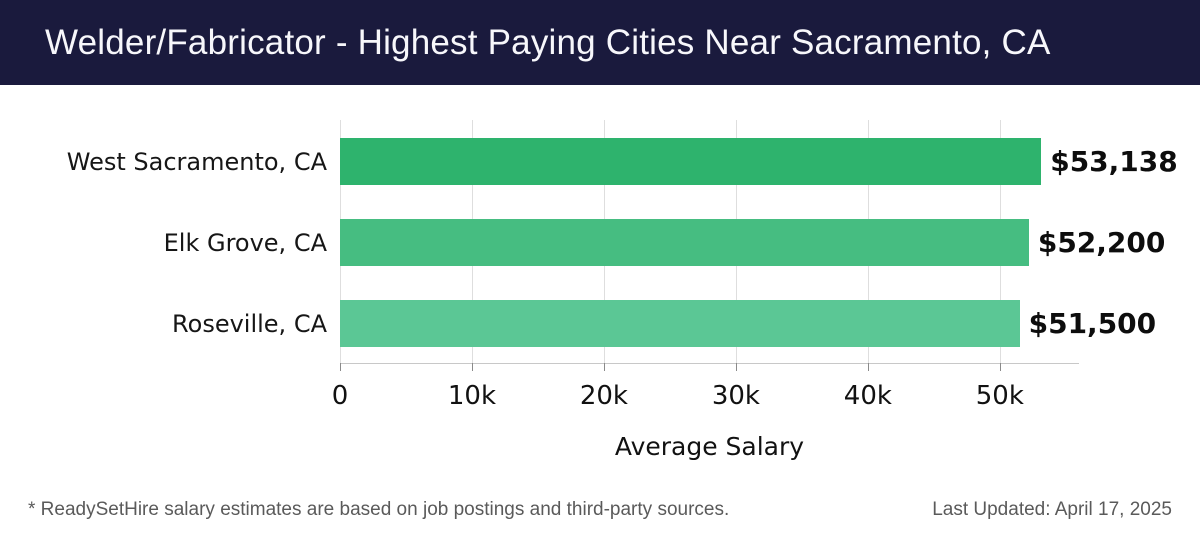 The width and height of the screenshot is (1200, 540). Describe the element at coordinates (196, 161) in the screenshot. I see `bar-category-label: West Sacramento, CA` at that location.